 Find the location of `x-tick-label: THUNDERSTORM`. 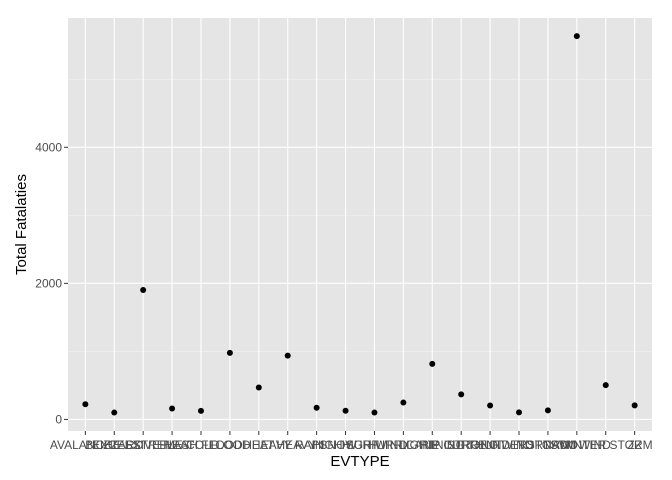

x-tick-label: THUNDERSTORM is located at coordinates (519, 445).